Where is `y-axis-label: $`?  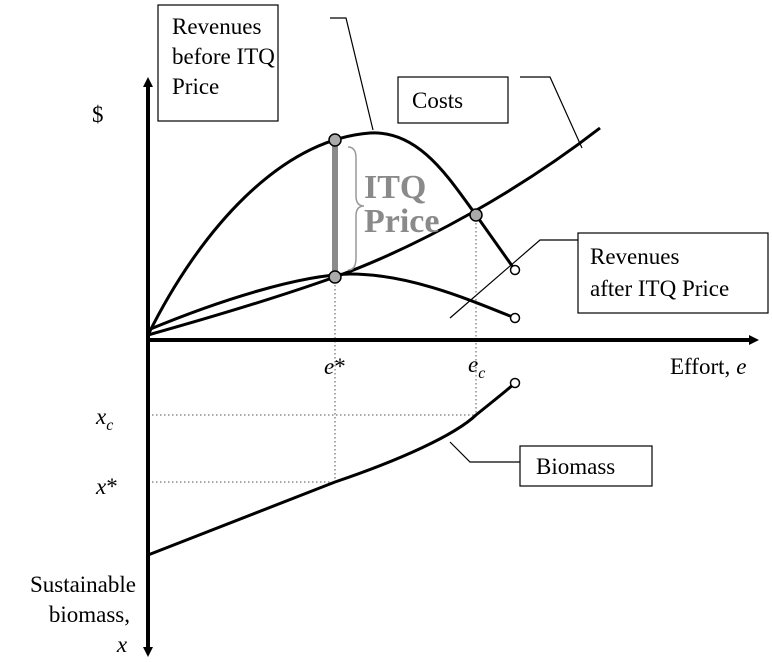
y-axis-label: $ is located at coordinates (98, 114).